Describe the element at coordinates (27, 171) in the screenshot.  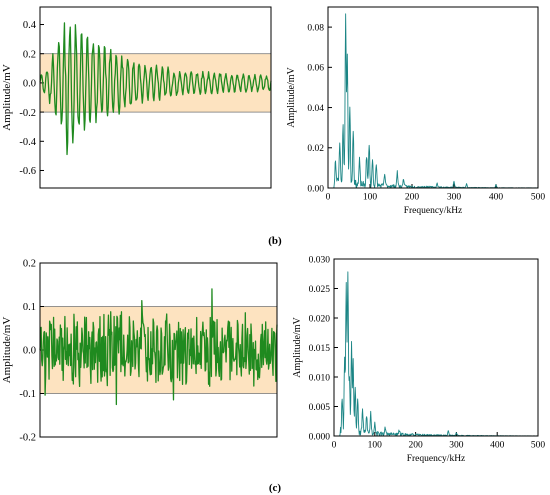
I see `y-tick-label: -0.6` at that location.